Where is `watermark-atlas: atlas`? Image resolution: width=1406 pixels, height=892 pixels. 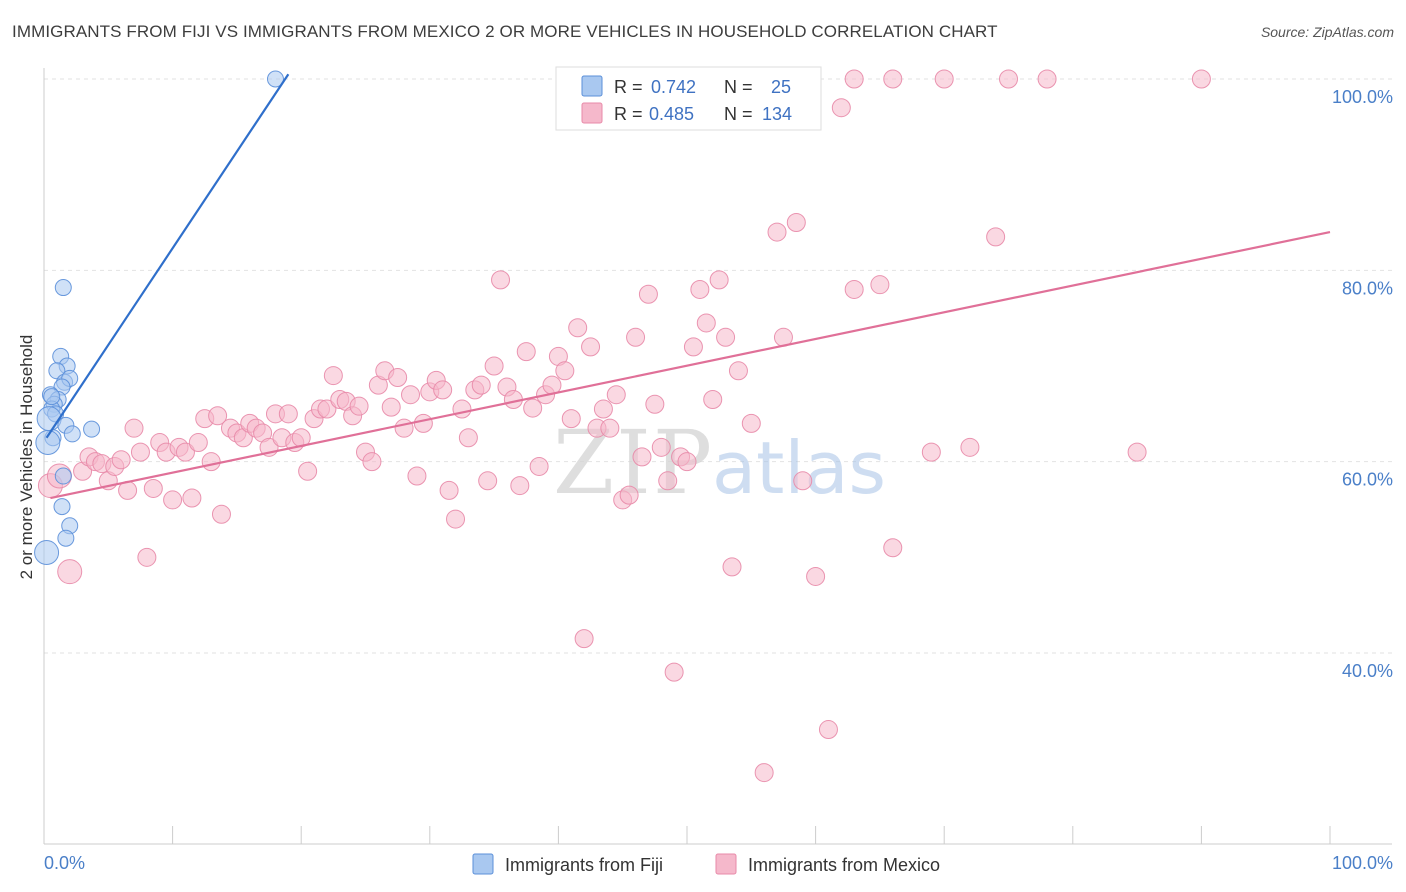 watermark-atlas: atlas is located at coordinates (799, 468).